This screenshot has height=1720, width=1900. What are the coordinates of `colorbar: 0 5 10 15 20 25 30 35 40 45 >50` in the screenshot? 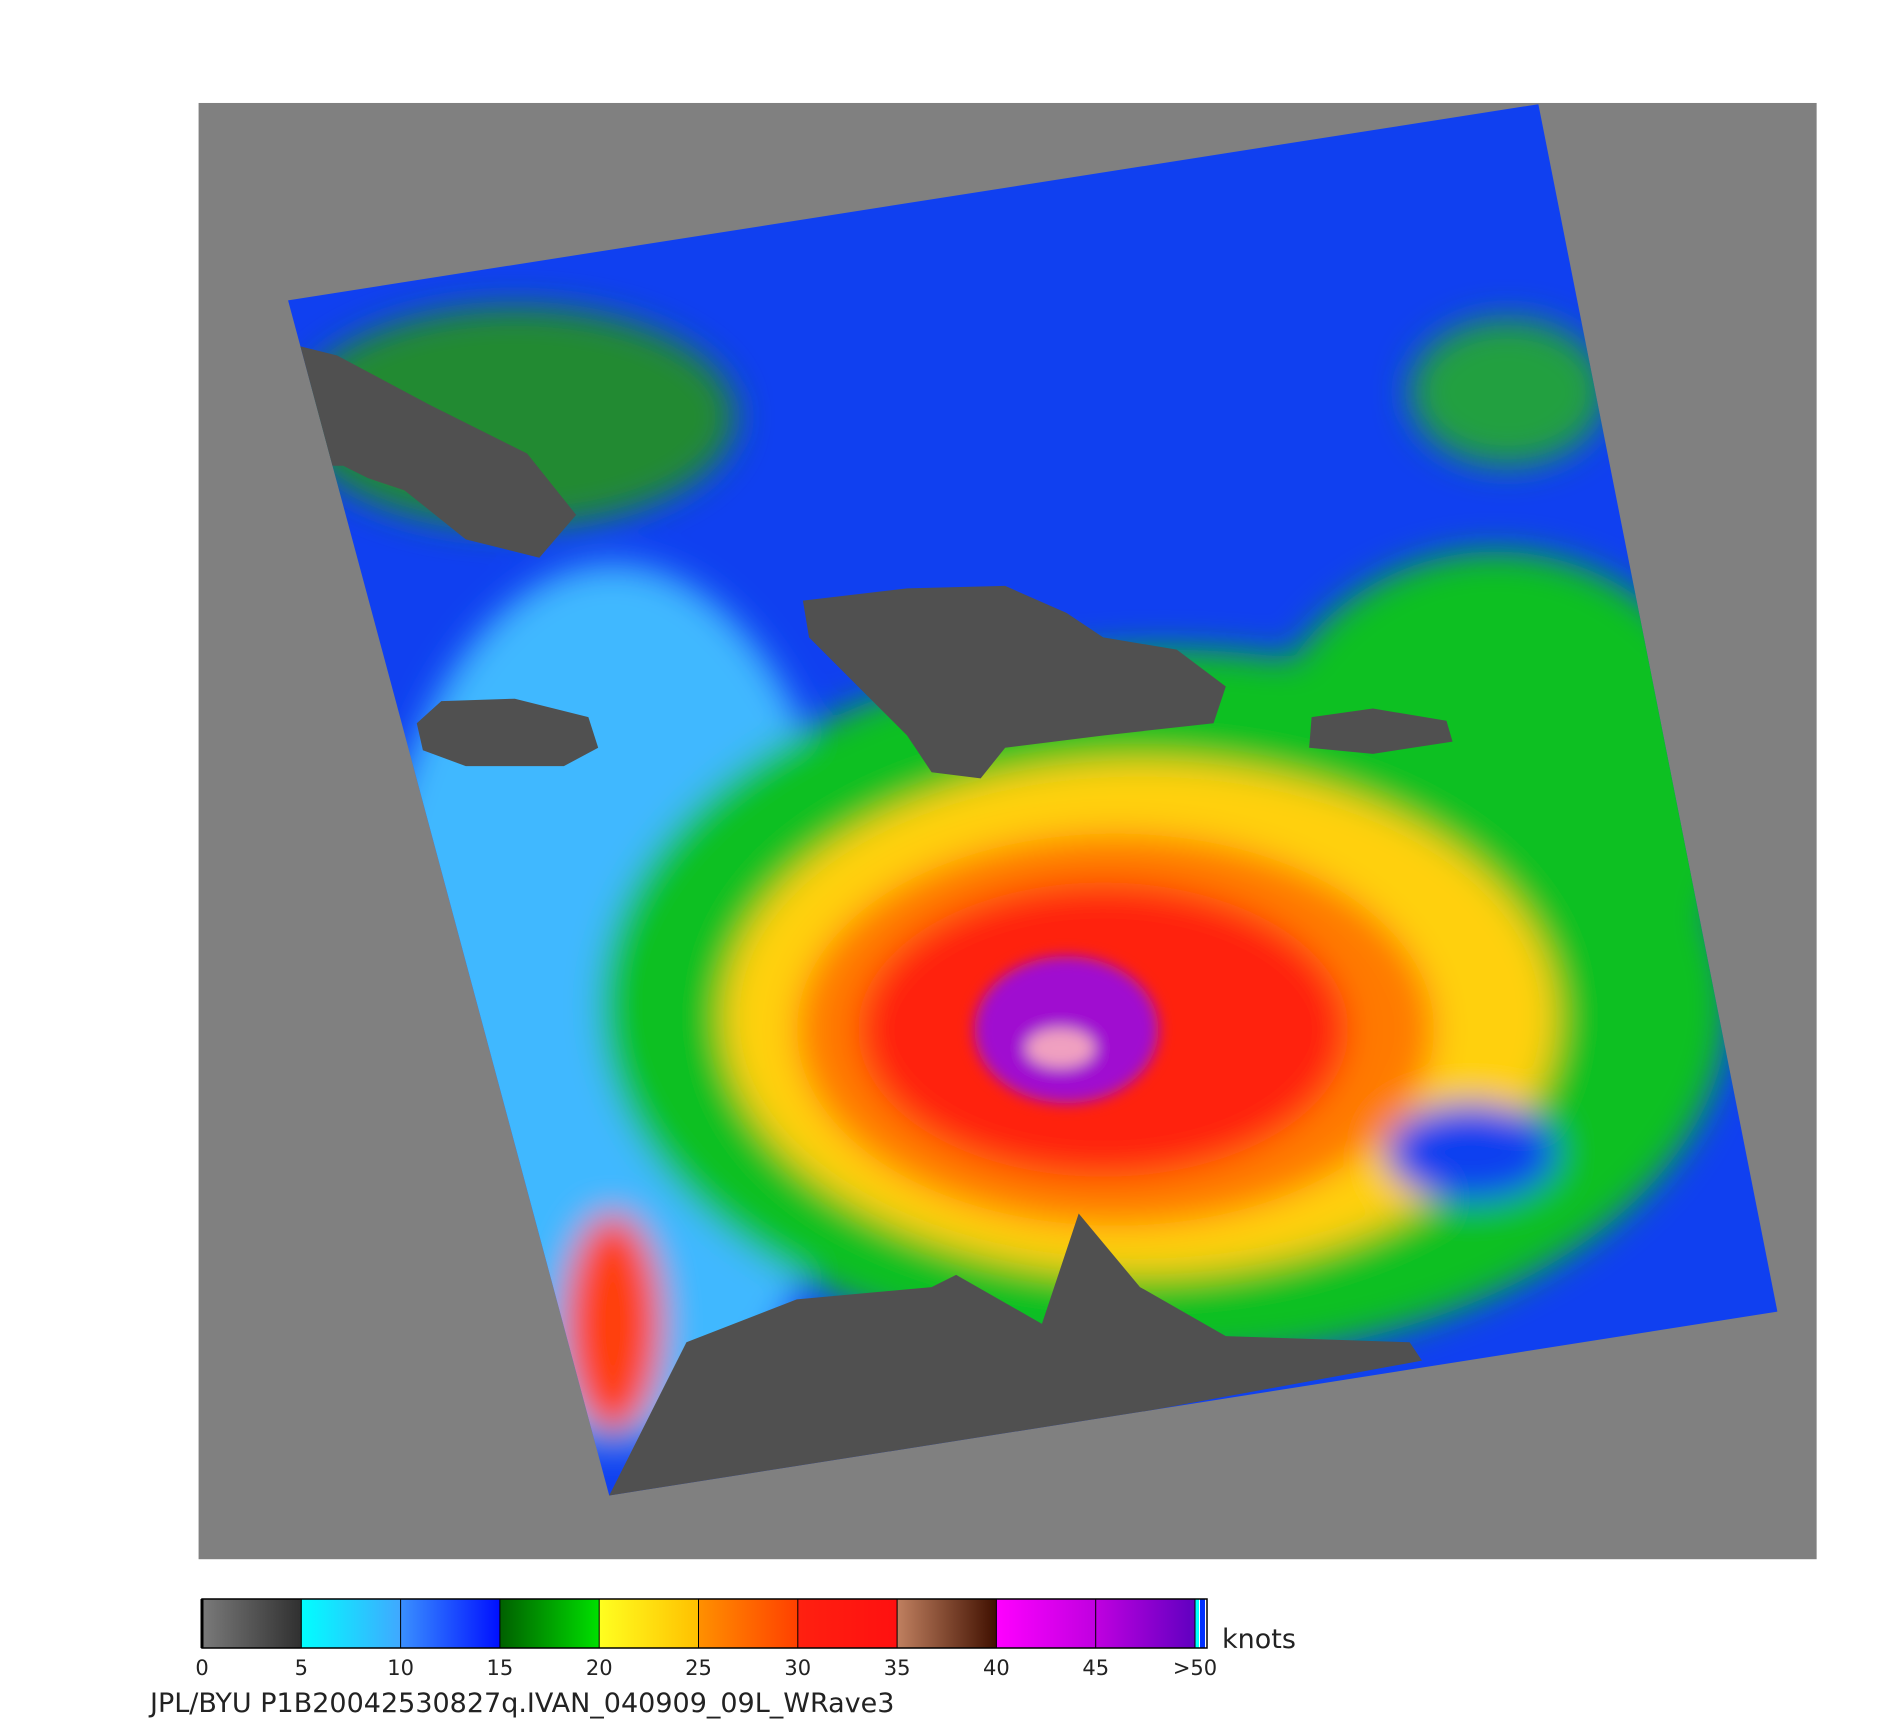 It's located at (706, 1639).